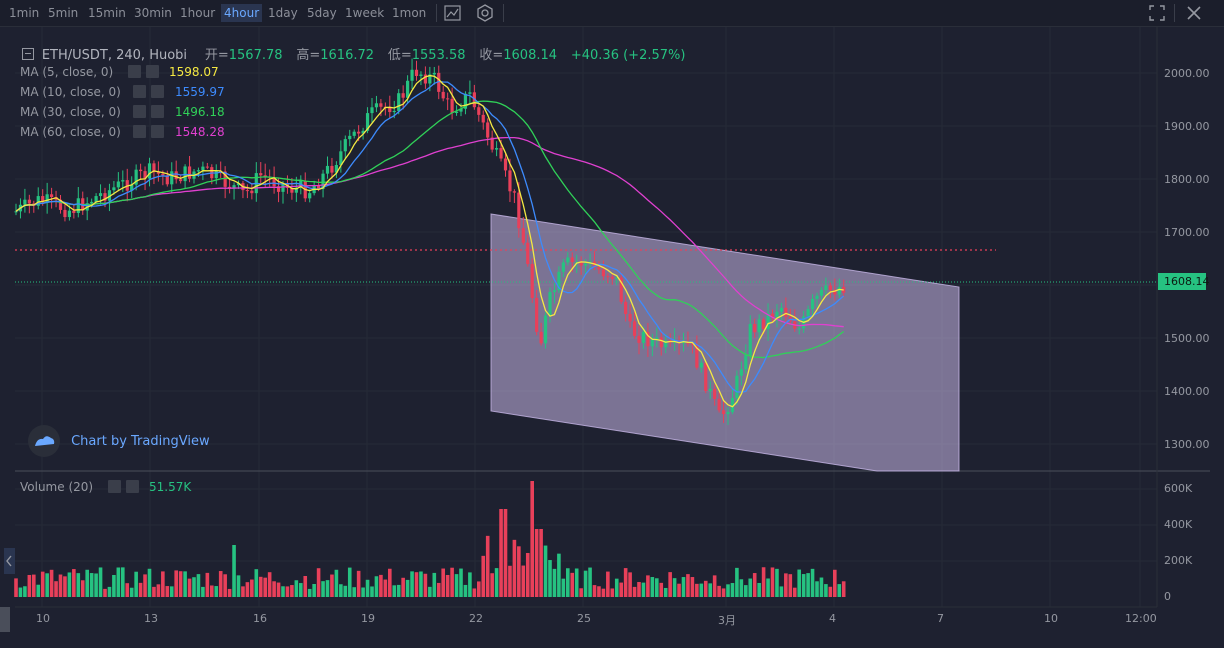 The image size is (1224, 648). I want to click on price-tick: 1500.00, so click(1187, 338).